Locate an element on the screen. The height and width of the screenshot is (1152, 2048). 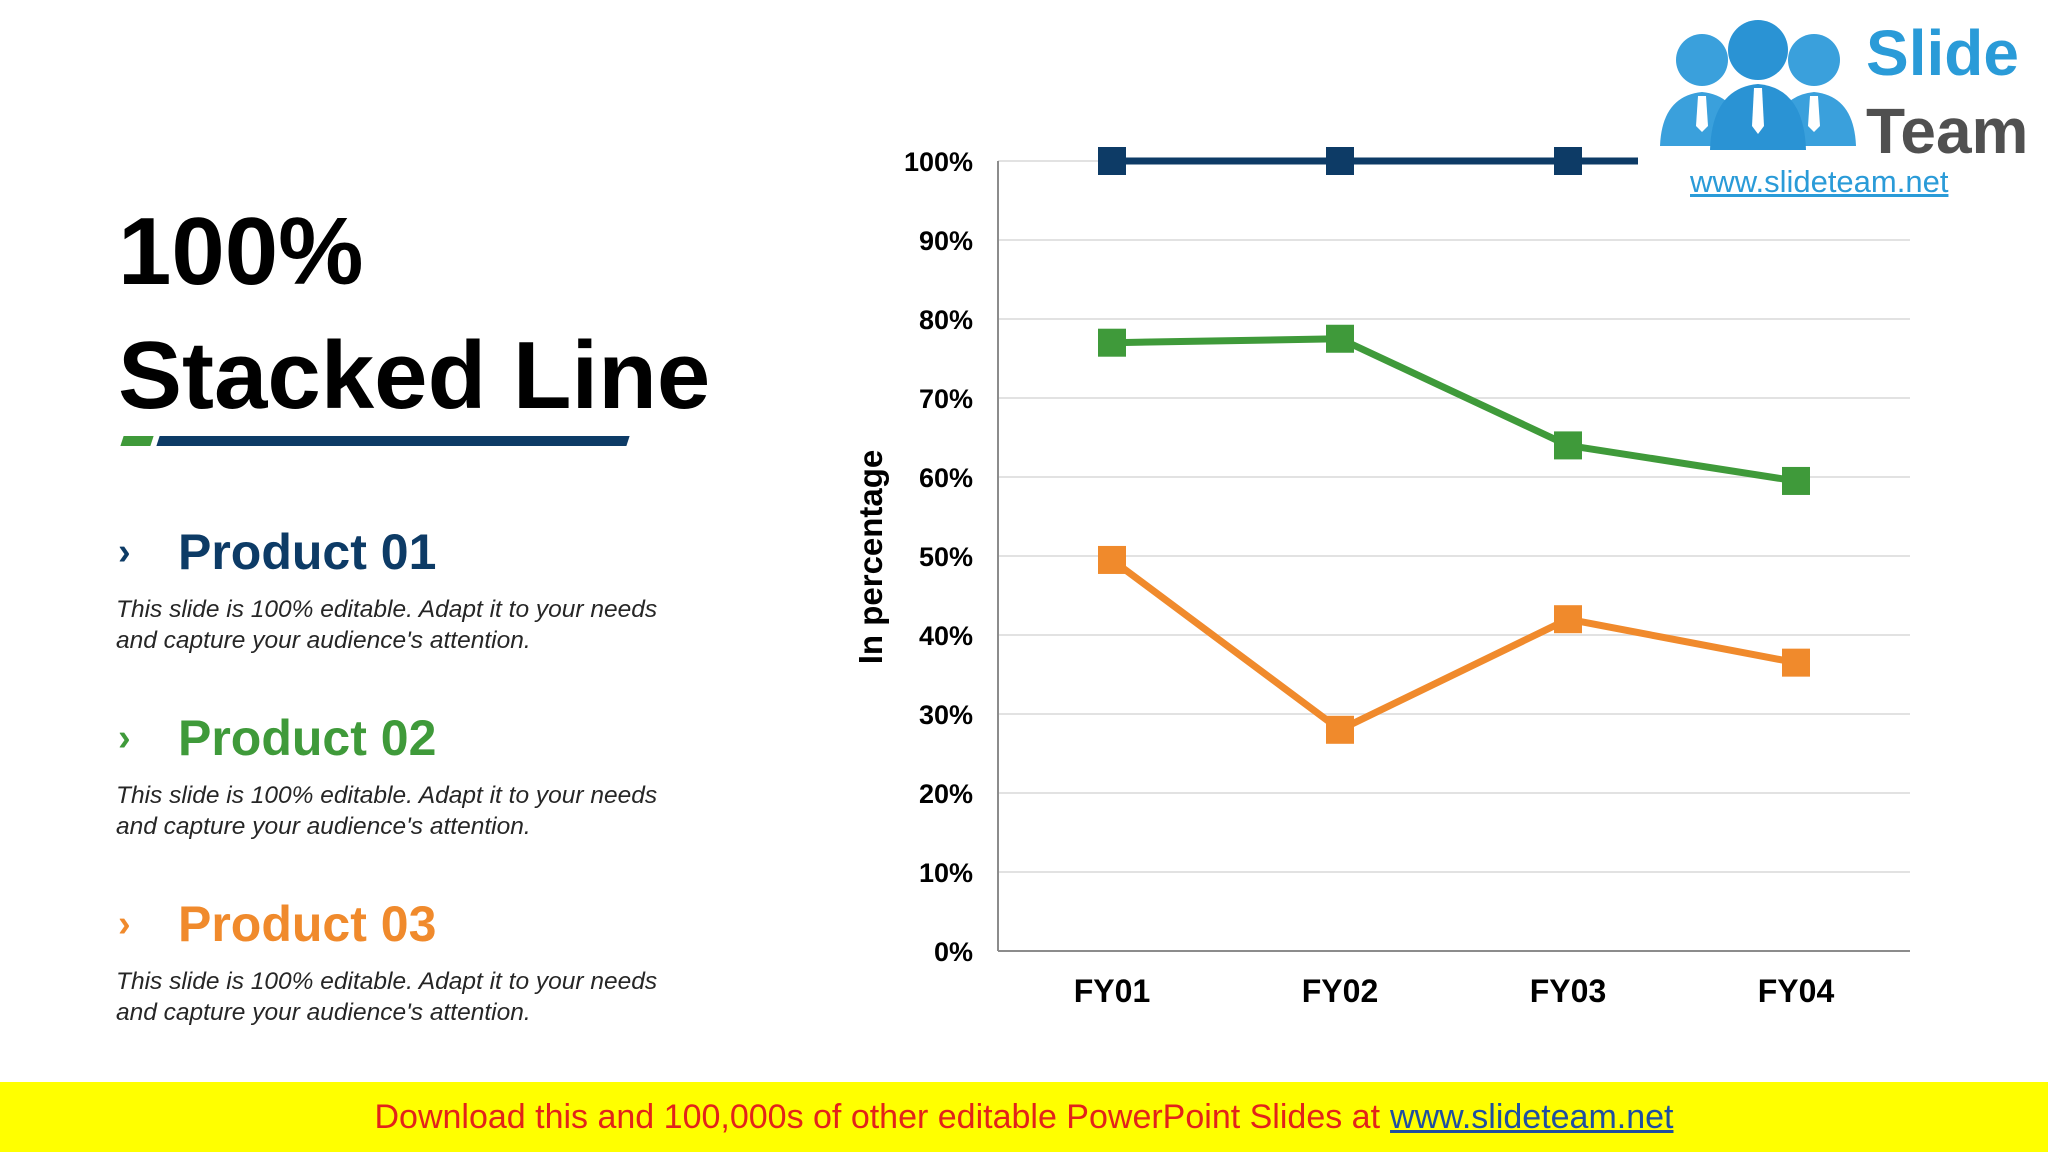
y-axis-label: In percentage is located at coordinates (870, 557).